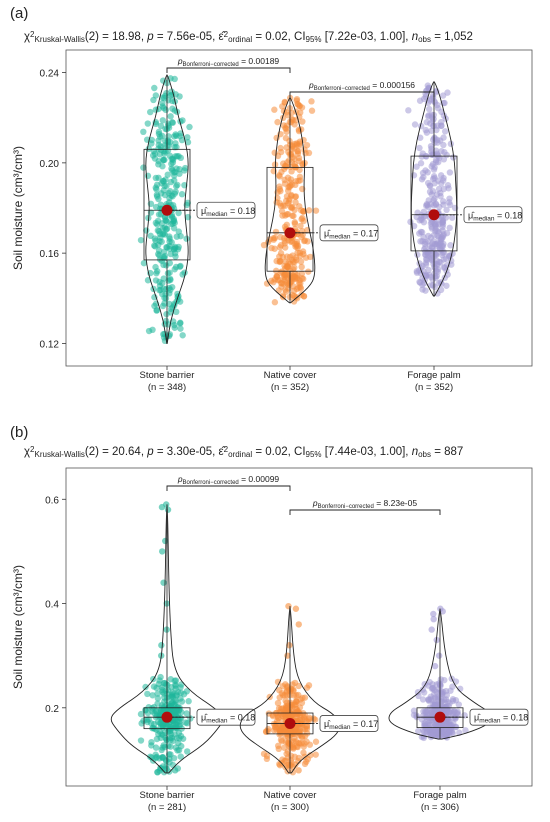 This screenshot has width=550, height=822. I want to click on x-tick-n-label: (n = 306), so click(440, 807).